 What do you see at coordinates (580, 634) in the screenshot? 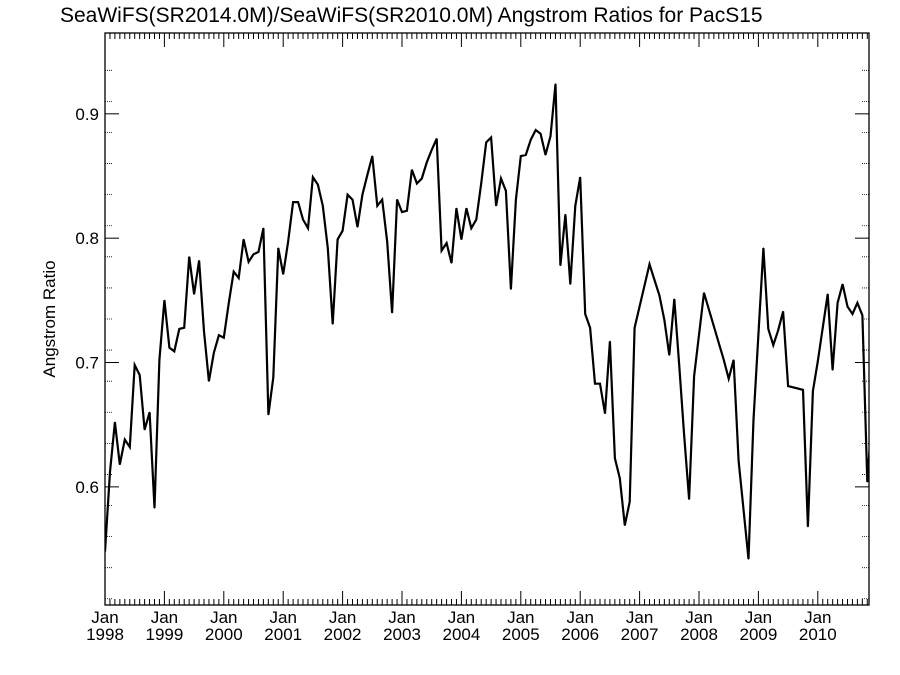
I see `x-tick-year: 2006` at bounding box center [580, 634].